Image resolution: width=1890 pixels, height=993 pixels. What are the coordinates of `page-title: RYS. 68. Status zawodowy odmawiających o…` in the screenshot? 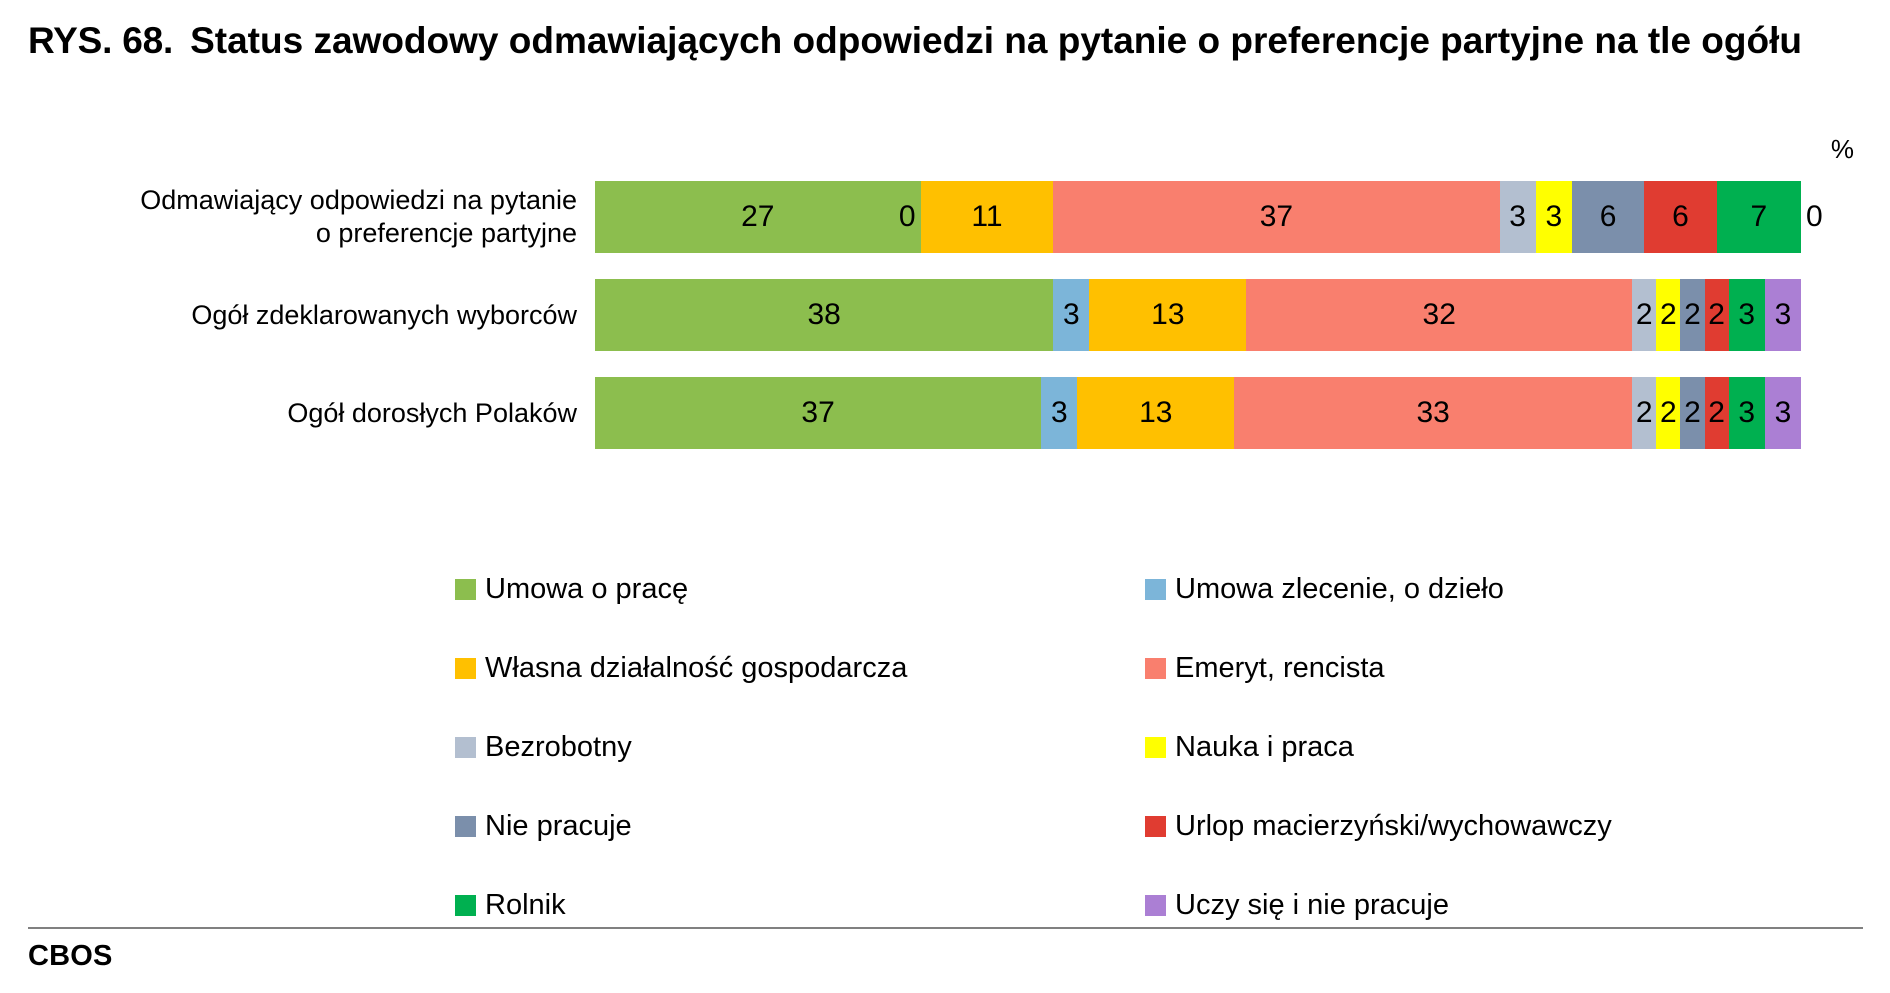 It's located at (948, 41).